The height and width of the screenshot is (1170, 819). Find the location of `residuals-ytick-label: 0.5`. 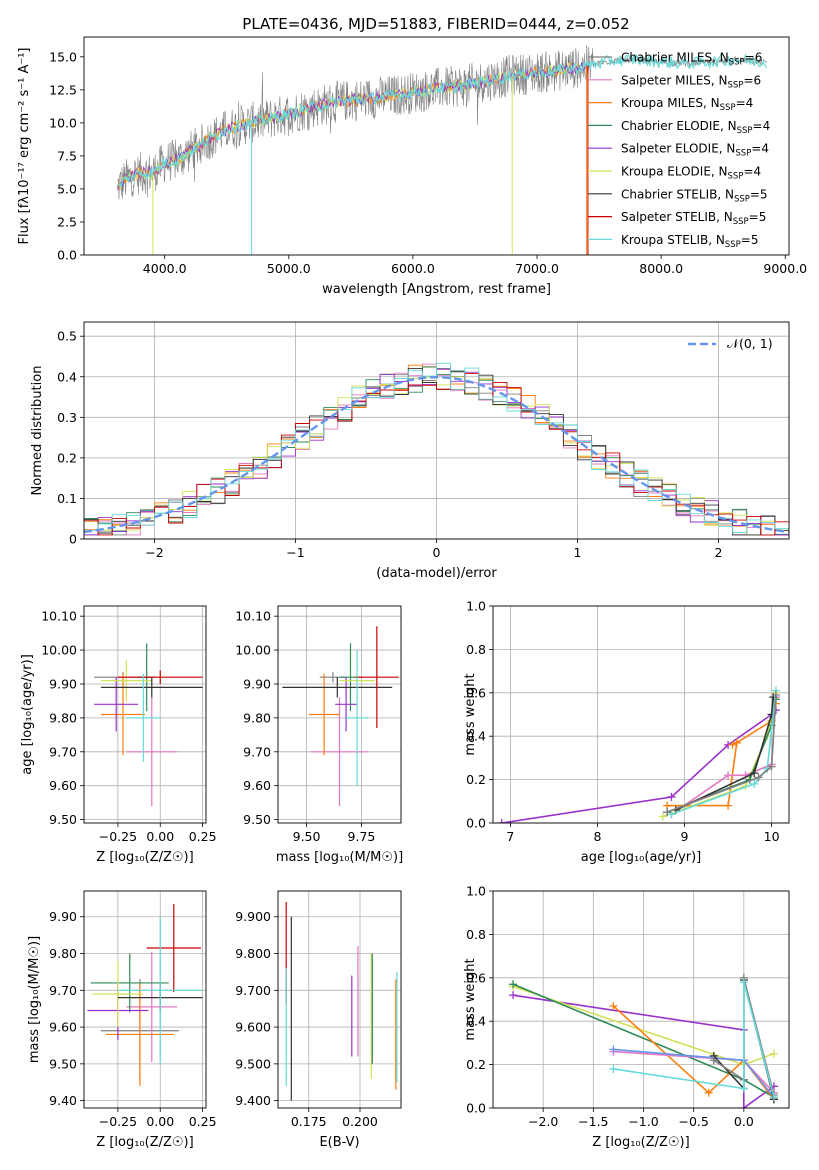

residuals-ytick-label: 0.5 is located at coordinates (67, 336).